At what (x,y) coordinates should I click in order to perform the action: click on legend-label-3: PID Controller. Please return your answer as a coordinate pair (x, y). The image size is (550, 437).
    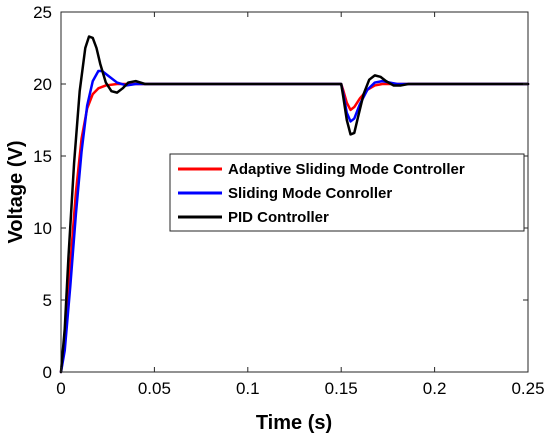
    Looking at the image, I should click on (278, 217).